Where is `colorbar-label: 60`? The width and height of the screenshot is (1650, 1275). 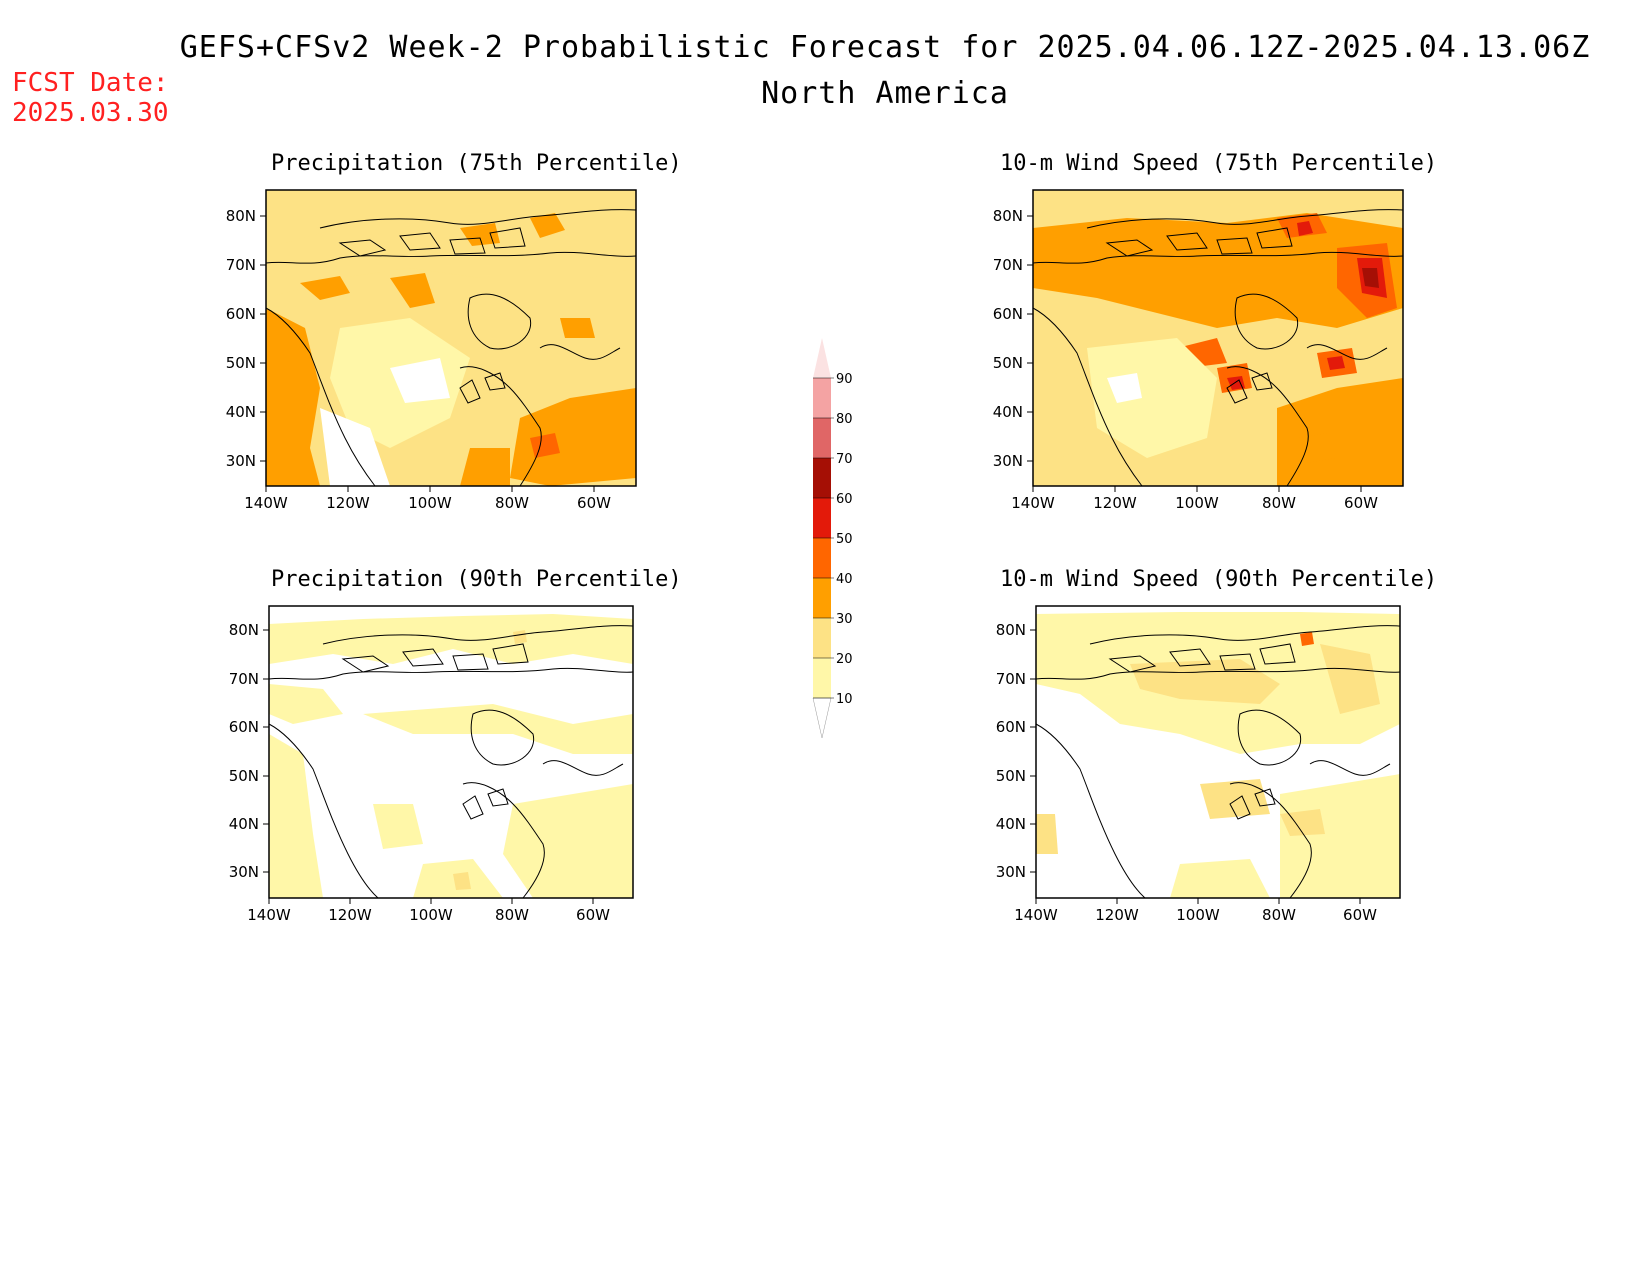 colorbar-label: 60 is located at coordinates (844, 499).